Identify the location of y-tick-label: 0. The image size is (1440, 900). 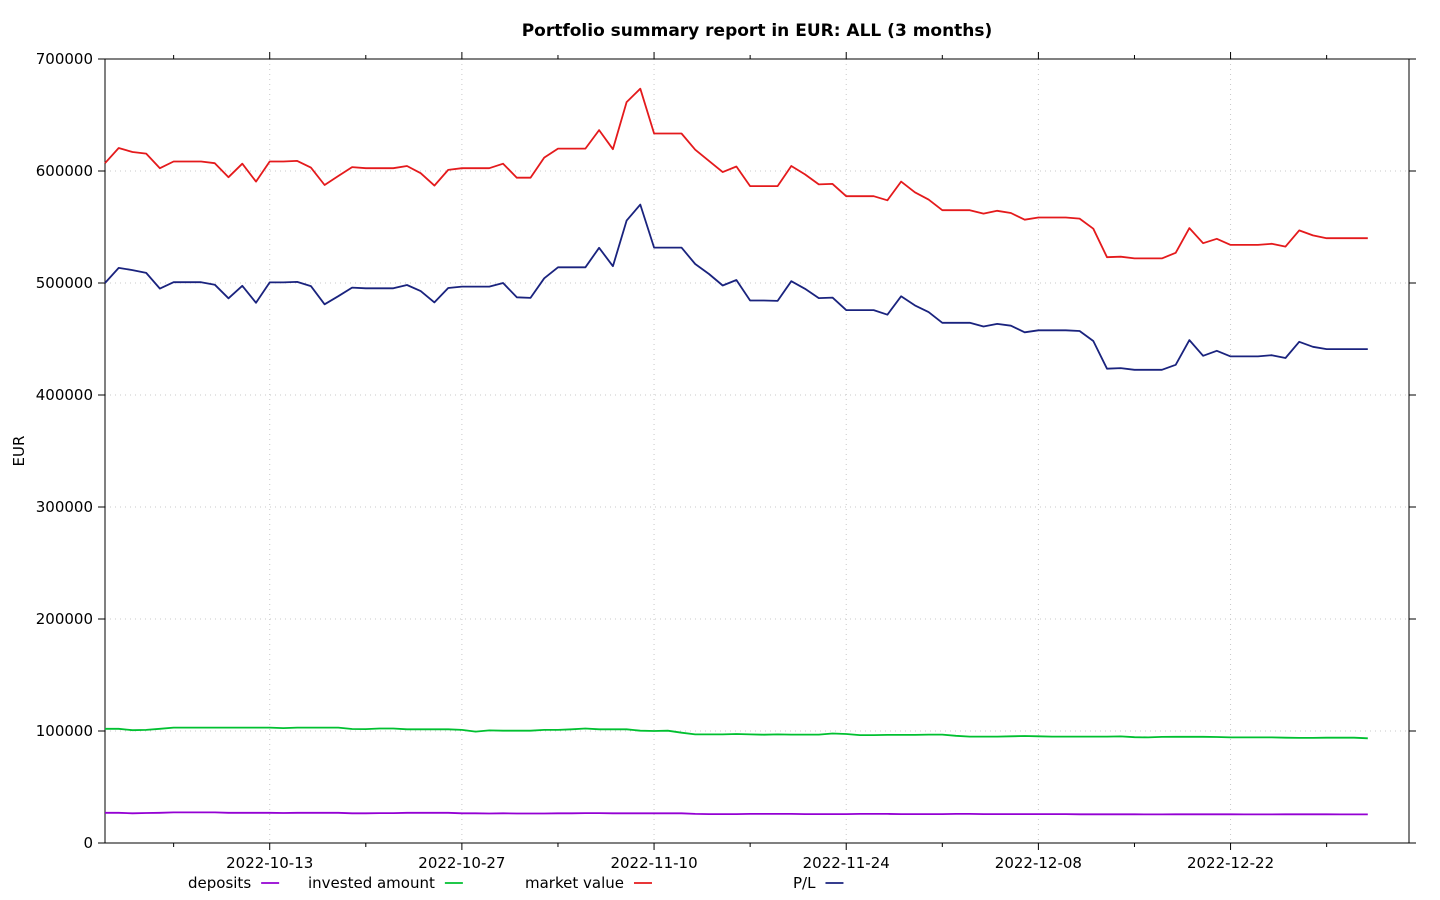
(88, 843).